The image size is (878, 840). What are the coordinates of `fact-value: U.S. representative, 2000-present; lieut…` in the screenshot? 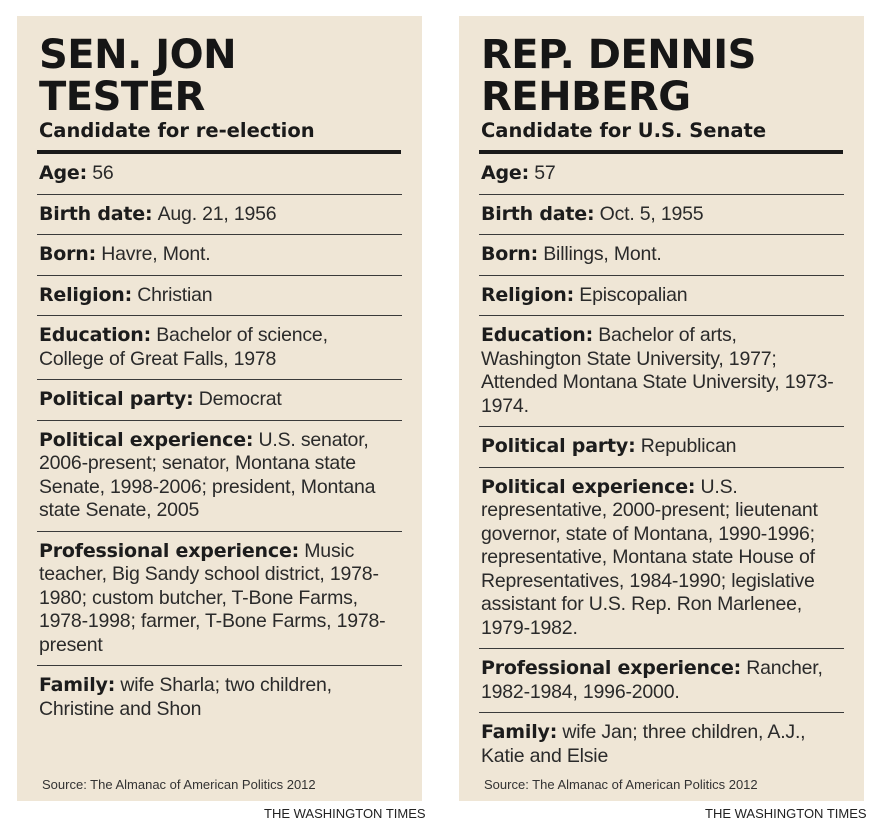 It's located at (649, 557).